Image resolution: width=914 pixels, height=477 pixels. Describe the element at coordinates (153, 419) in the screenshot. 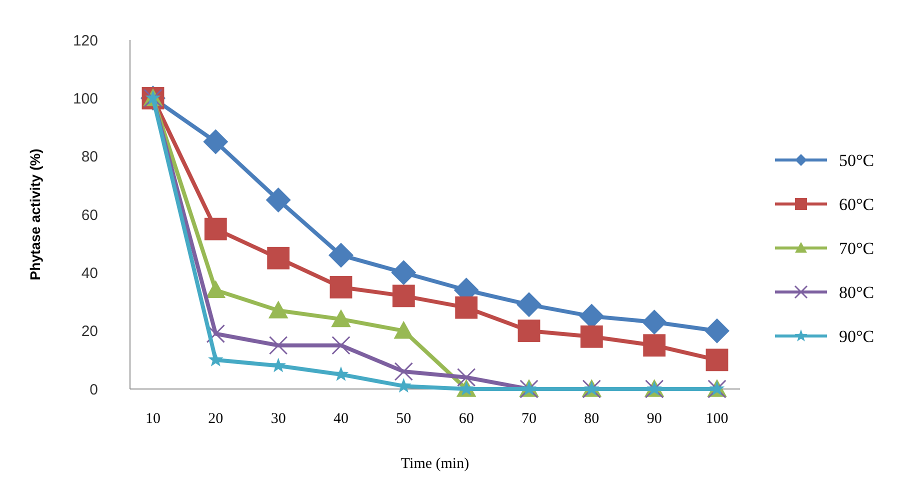

I see `x-tick-label: 10` at that location.